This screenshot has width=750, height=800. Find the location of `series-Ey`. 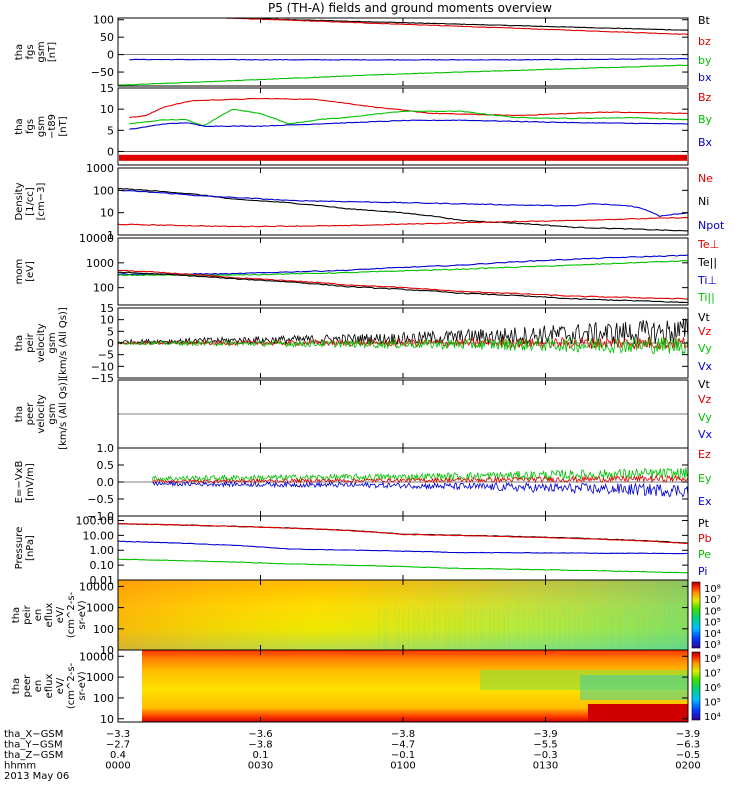

series-Ey is located at coordinates (420, 475).